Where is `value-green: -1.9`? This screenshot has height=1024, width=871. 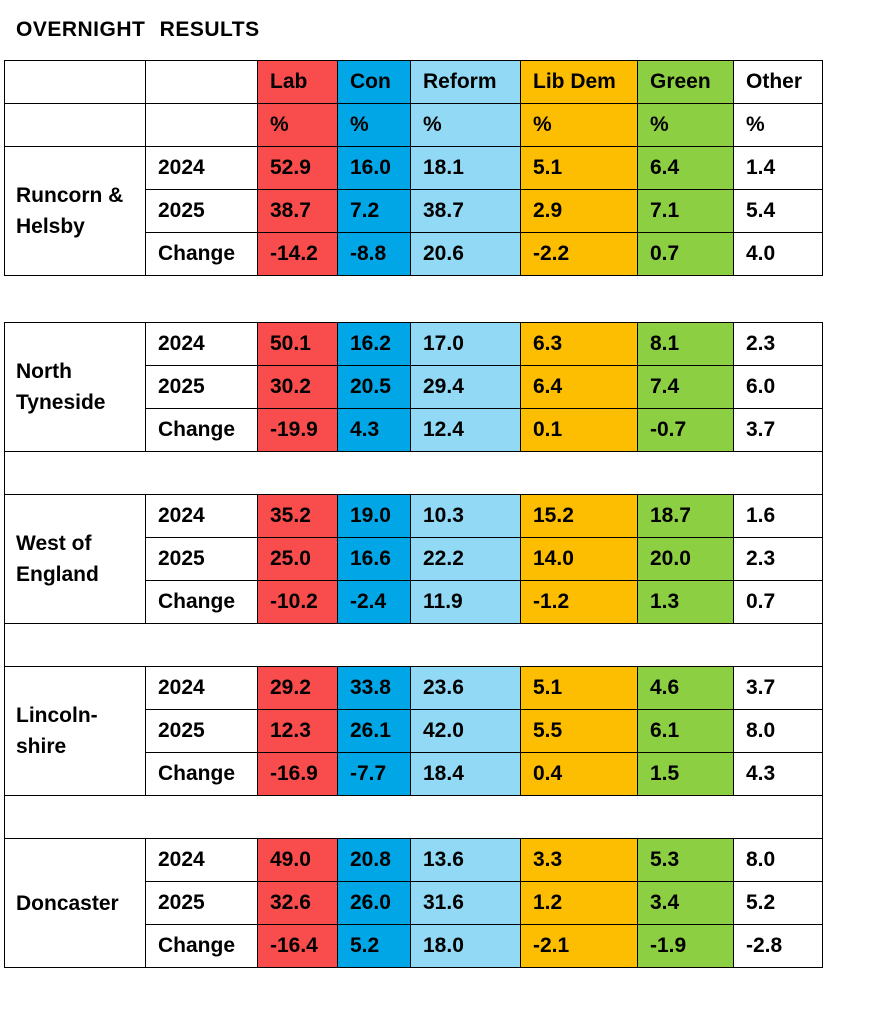 value-green: -1.9 is located at coordinates (685, 946).